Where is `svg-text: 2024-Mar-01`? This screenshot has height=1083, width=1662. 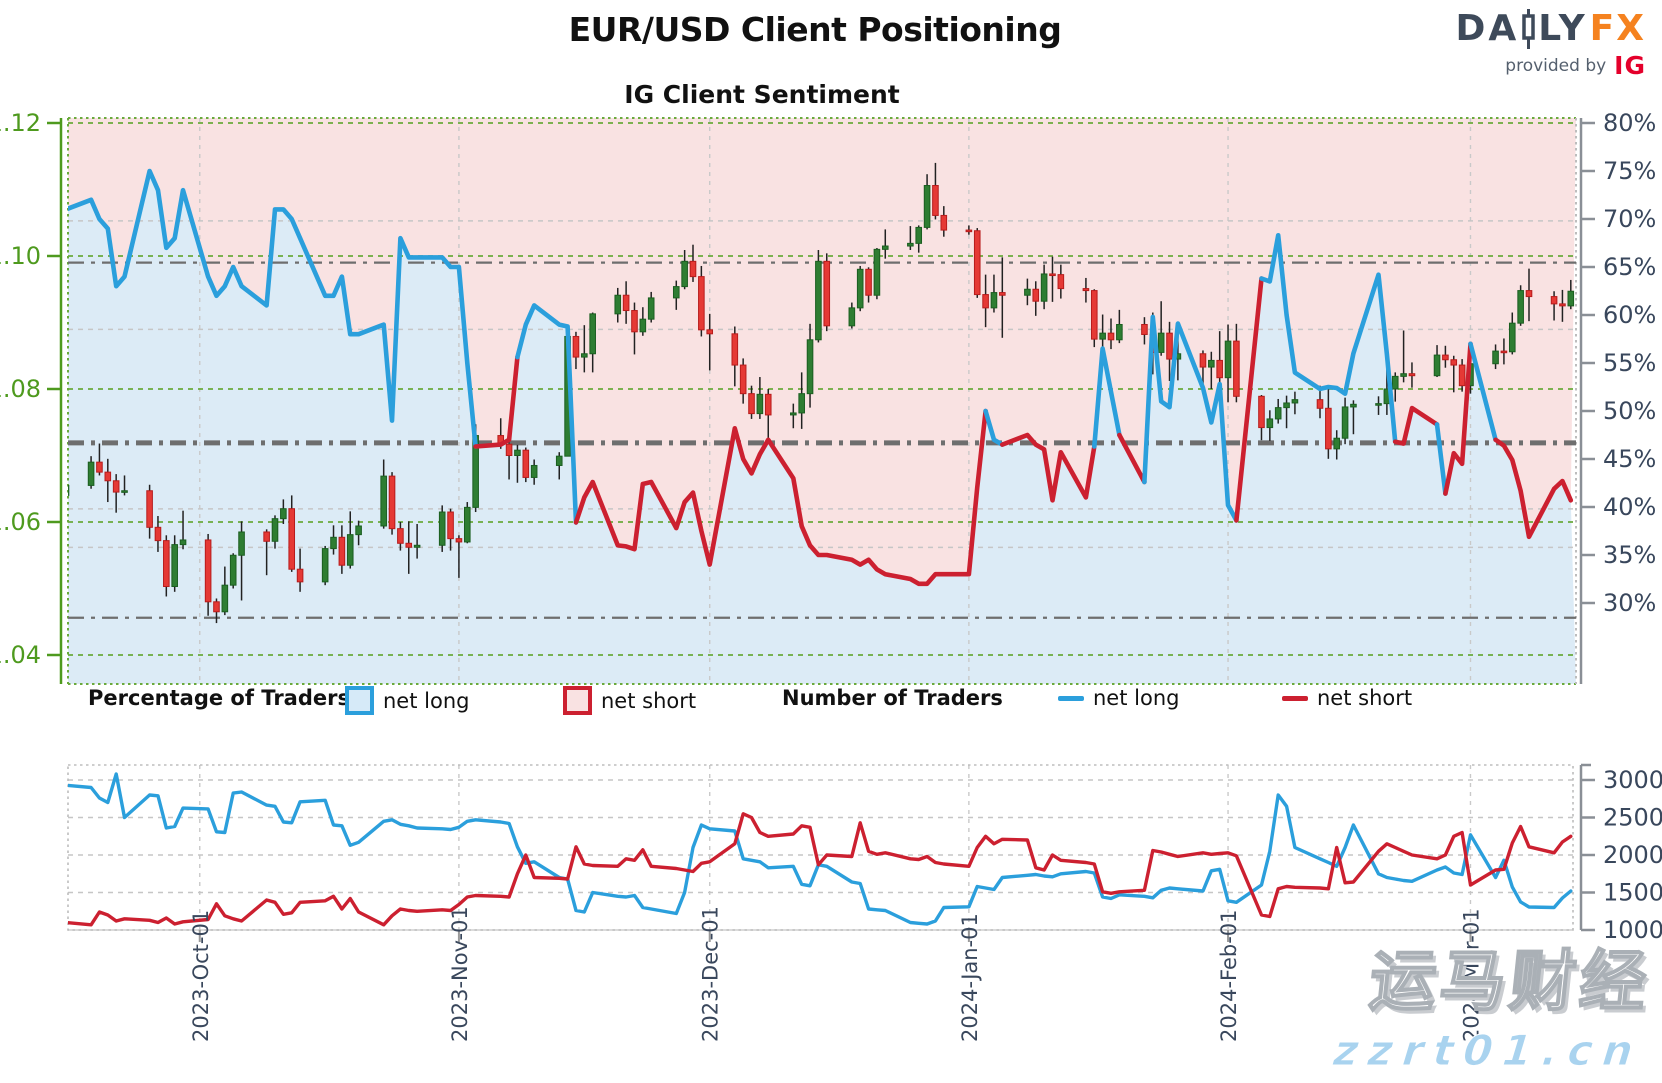
svg-text: 2024-Mar-01 is located at coordinates (1471, 975).